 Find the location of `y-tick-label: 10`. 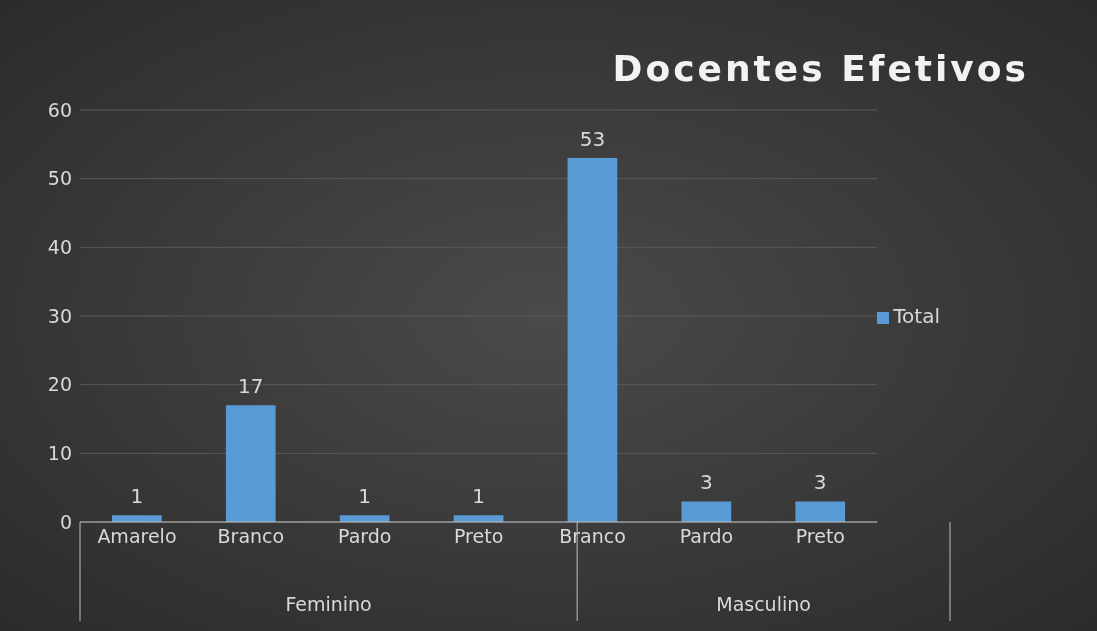

y-tick-label: 10 is located at coordinates (59, 453).